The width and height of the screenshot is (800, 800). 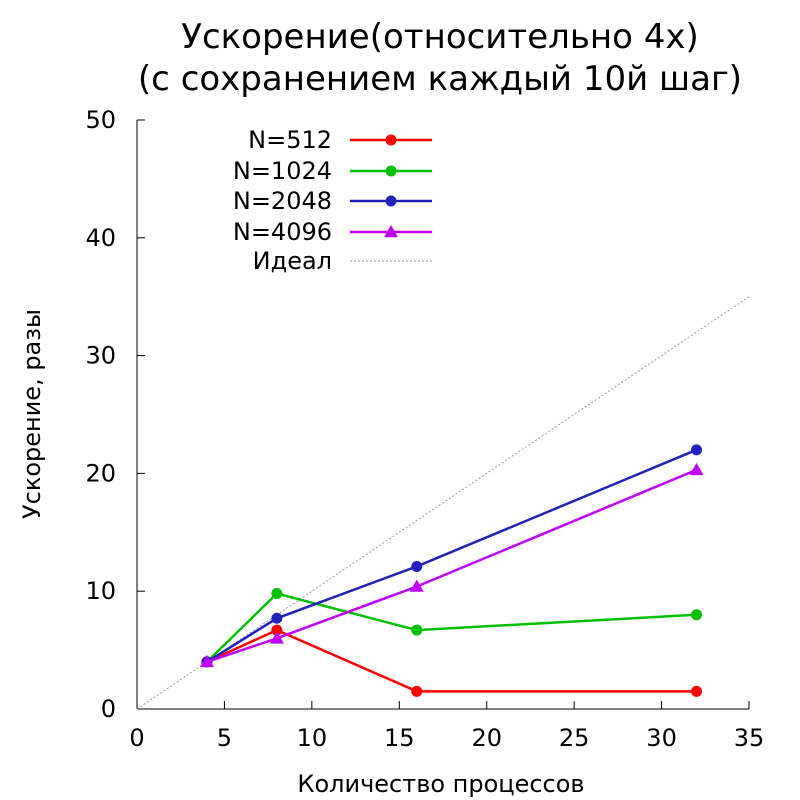 I want to click on x-tick-label: 15, so click(x=399, y=738).